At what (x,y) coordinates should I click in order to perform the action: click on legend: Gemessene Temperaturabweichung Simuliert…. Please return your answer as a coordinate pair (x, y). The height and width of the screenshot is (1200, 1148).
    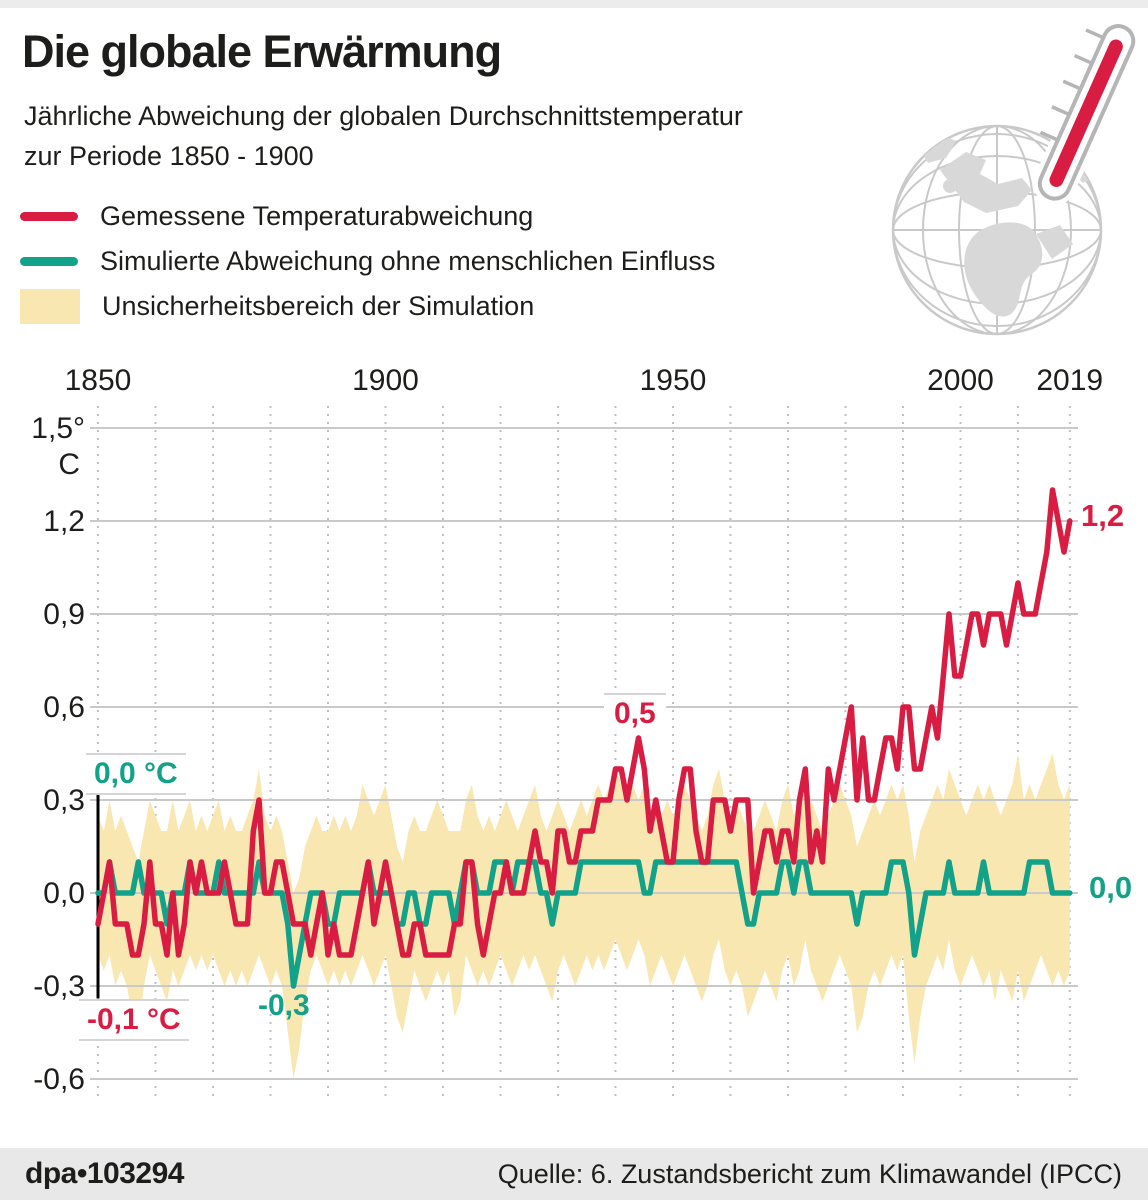
    Looking at the image, I should click on (367, 261).